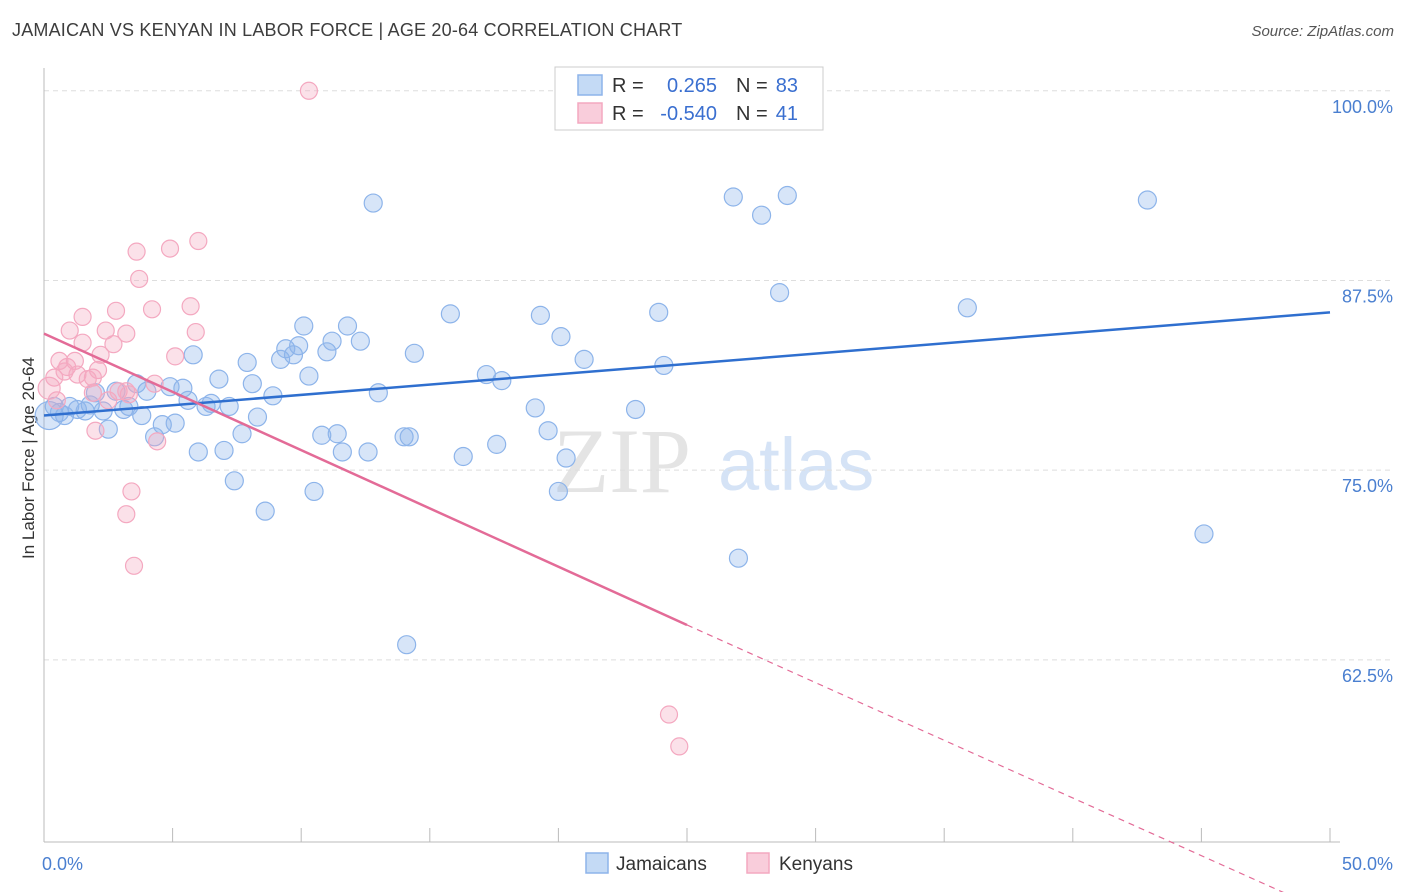 The height and width of the screenshot is (892, 1406). I want to click on watermark-atlas: atlas, so click(796, 464).